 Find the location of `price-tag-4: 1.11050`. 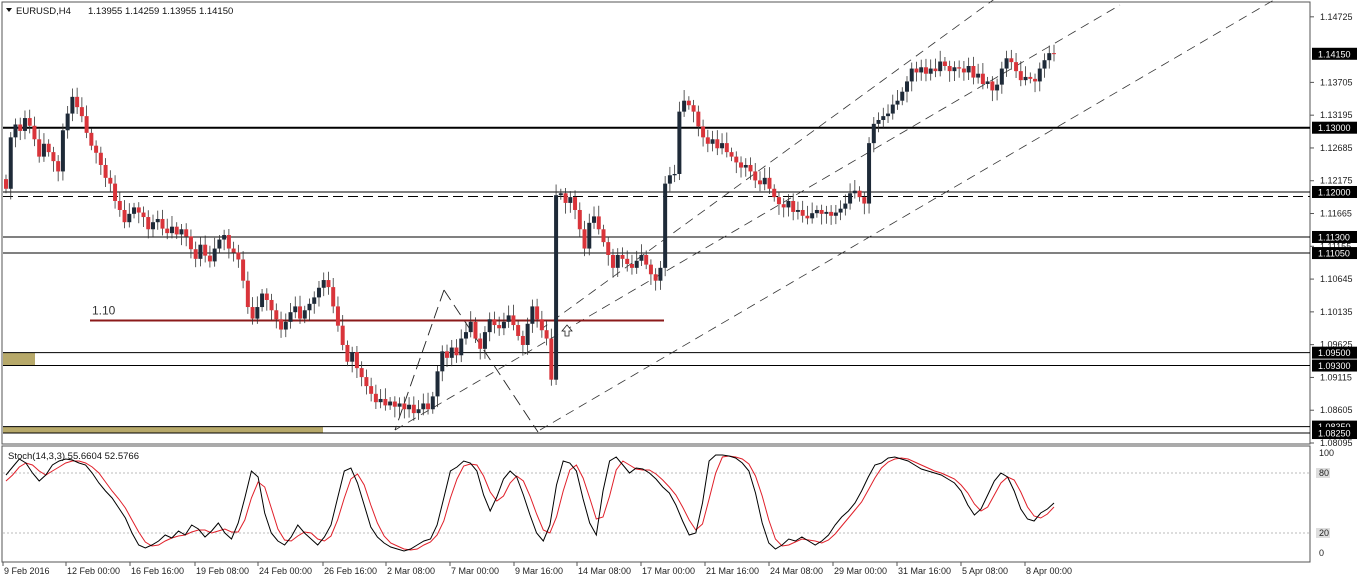

price-tag-4: 1.11050 is located at coordinates (1334, 253).